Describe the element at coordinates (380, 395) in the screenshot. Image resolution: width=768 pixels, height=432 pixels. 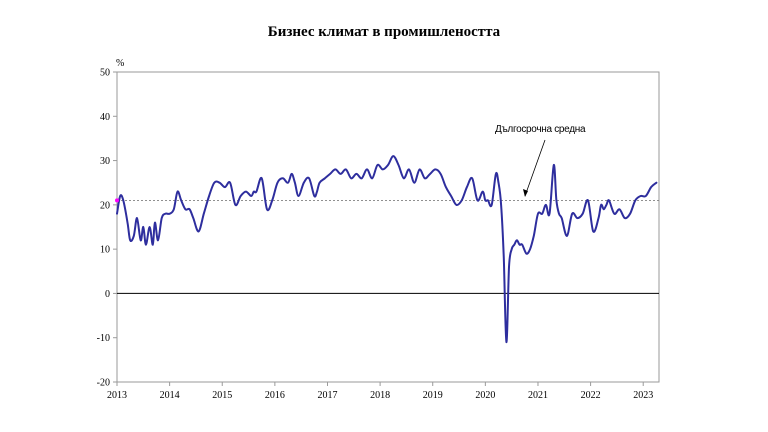
I see `x-tick-label: 2018` at that location.